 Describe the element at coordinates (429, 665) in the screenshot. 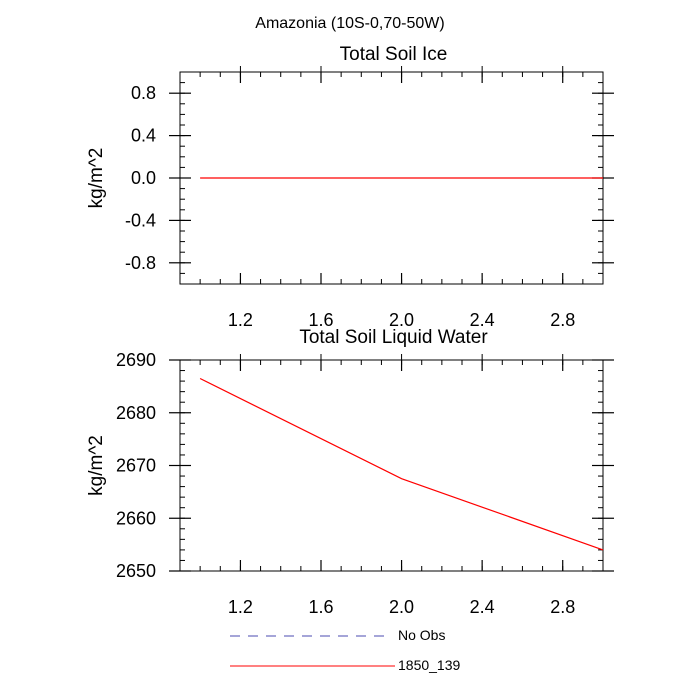

I see `legend-label-1850-139: 1850_139` at that location.